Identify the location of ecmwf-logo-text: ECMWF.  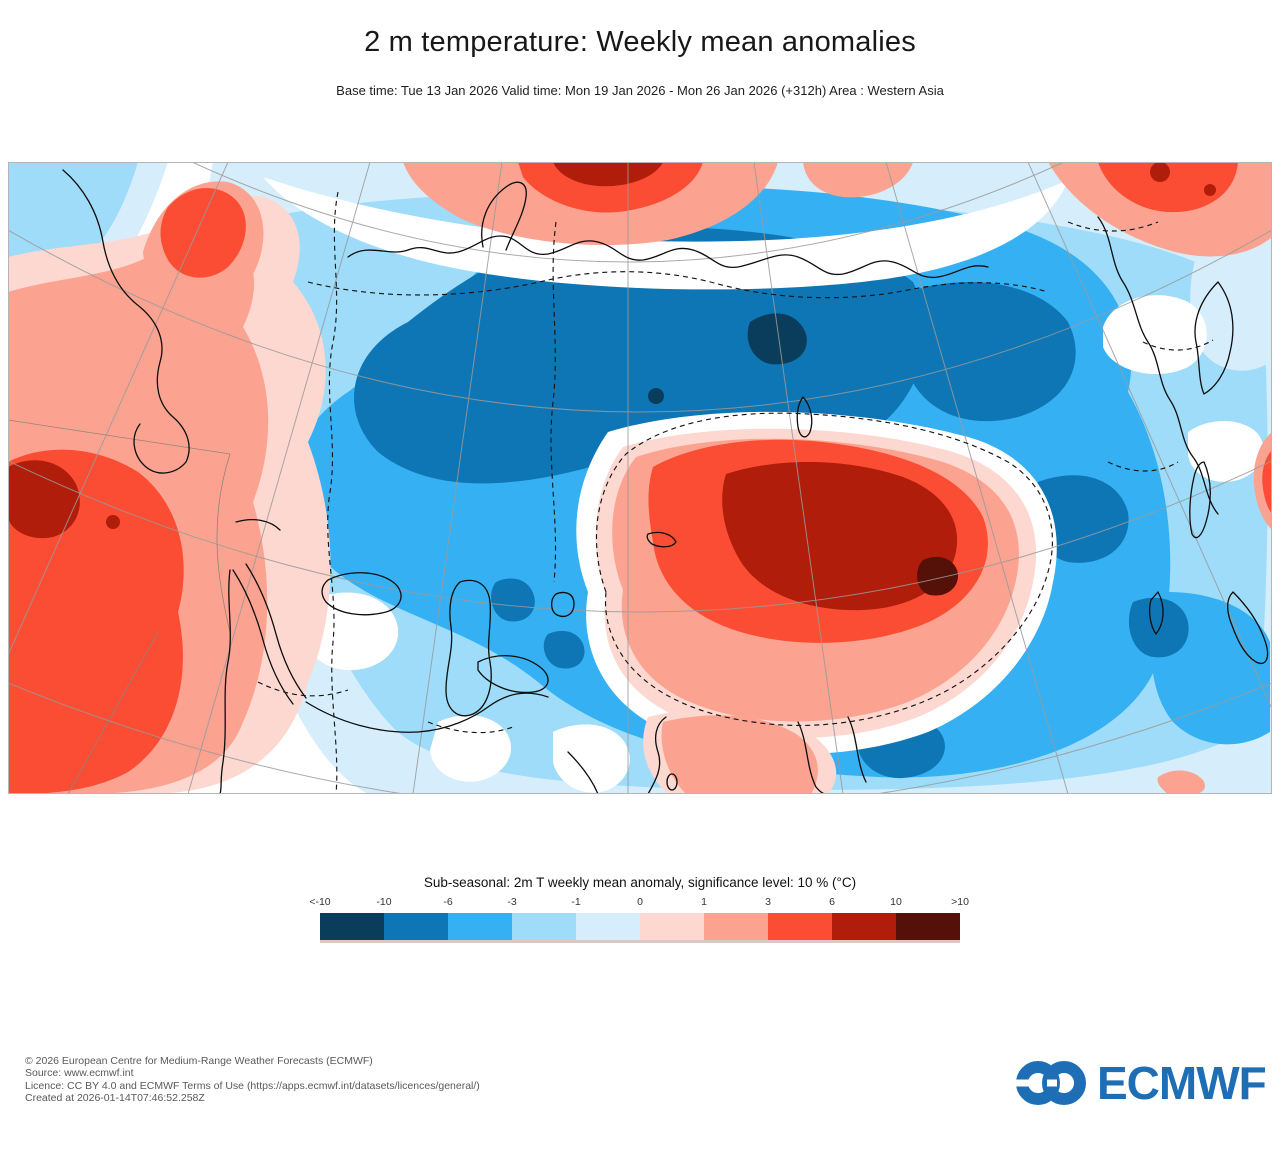
(1182, 1083).